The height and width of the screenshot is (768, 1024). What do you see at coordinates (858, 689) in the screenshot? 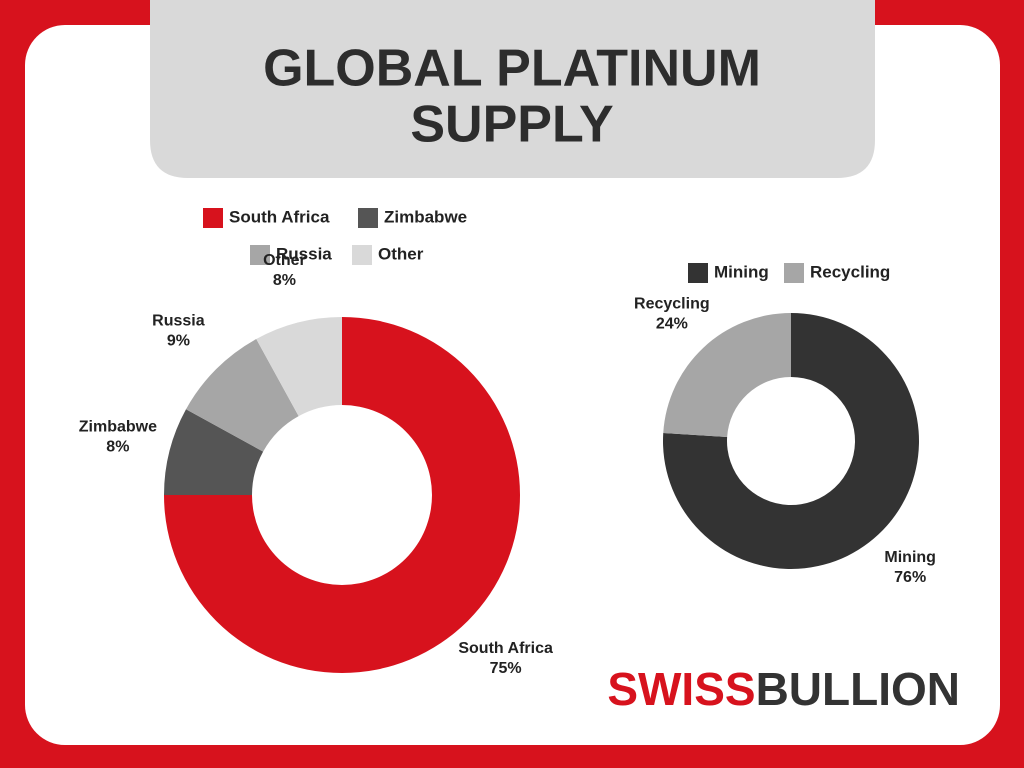
I see `brand-part: BULLION` at bounding box center [858, 689].